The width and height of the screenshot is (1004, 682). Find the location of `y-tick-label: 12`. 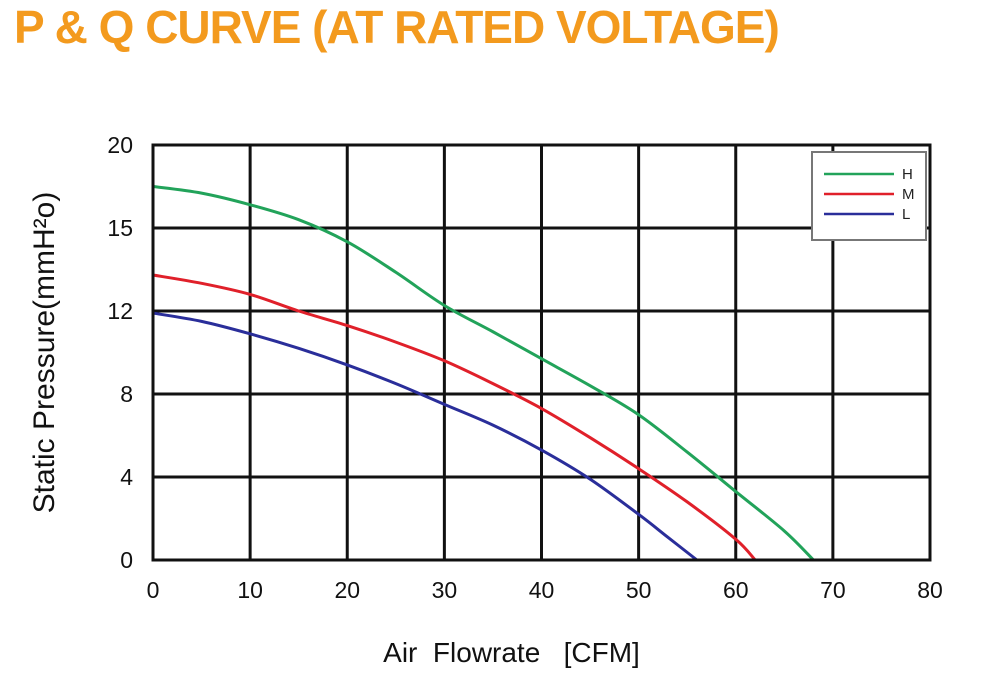

y-tick-label: 12 is located at coordinates (120, 311).